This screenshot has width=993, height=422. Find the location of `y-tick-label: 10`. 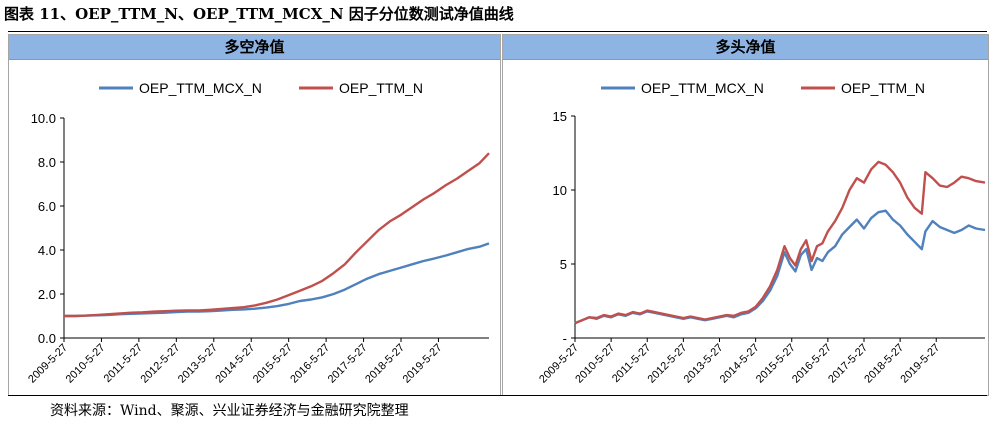

y-tick-label: 10 is located at coordinates (560, 190).